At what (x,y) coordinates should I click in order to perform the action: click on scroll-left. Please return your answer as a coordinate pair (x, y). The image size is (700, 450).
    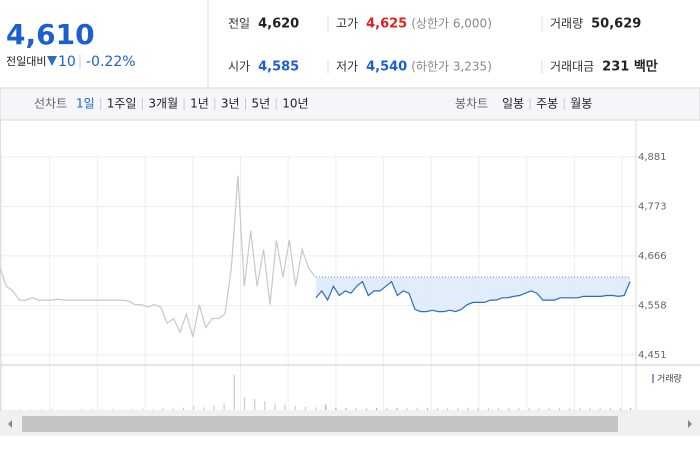
    Looking at the image, I should click on (10, 424).